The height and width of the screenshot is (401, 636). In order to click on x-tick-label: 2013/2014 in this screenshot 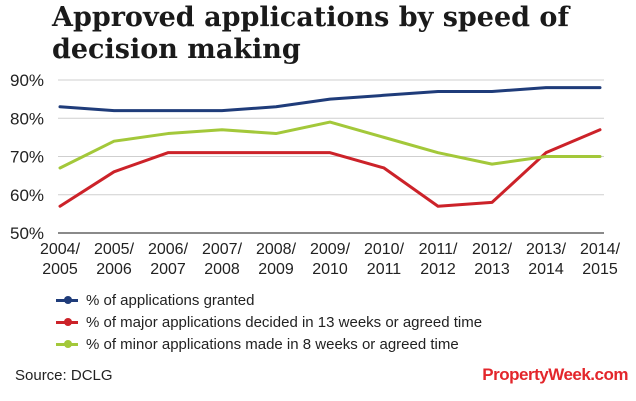, I will do `click(546, 259)`.